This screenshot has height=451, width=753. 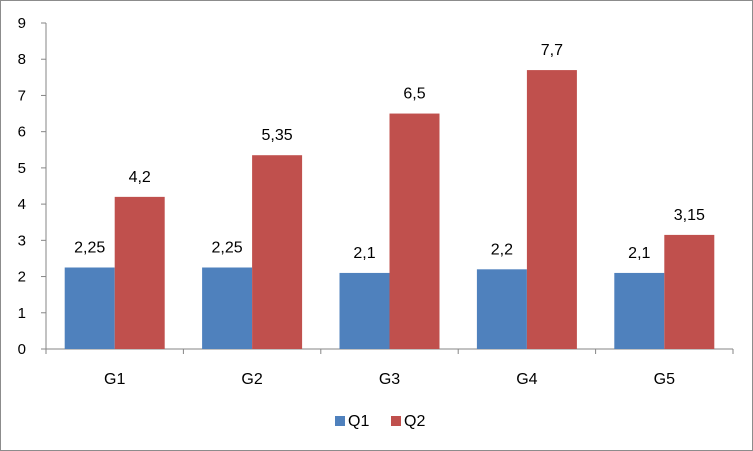 I want to click on category-label: G1, so click(x=114, y=379).